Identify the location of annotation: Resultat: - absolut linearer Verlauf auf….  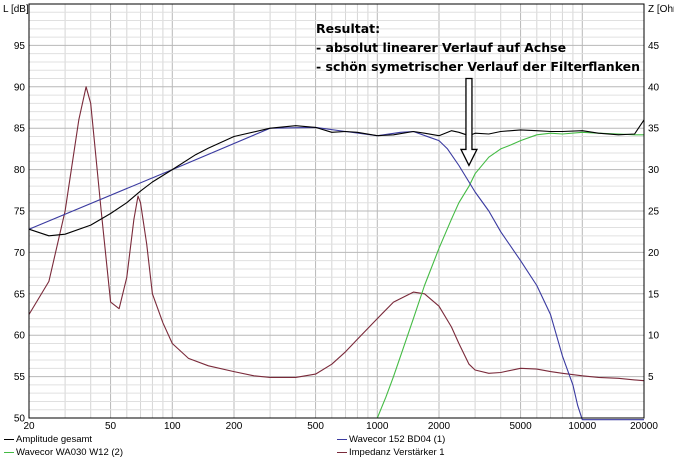
(478, 94).